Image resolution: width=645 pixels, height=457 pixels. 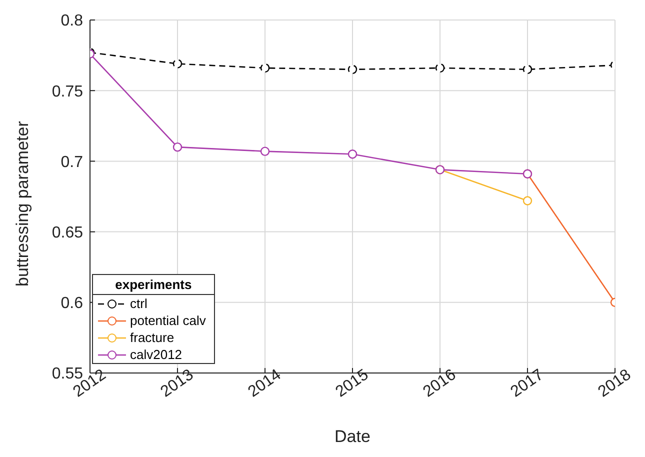 What do you see at coordinates (72, 21) in the screenshot?
I see `y-tick-label: 0.8` at bounding box center [72, 21].